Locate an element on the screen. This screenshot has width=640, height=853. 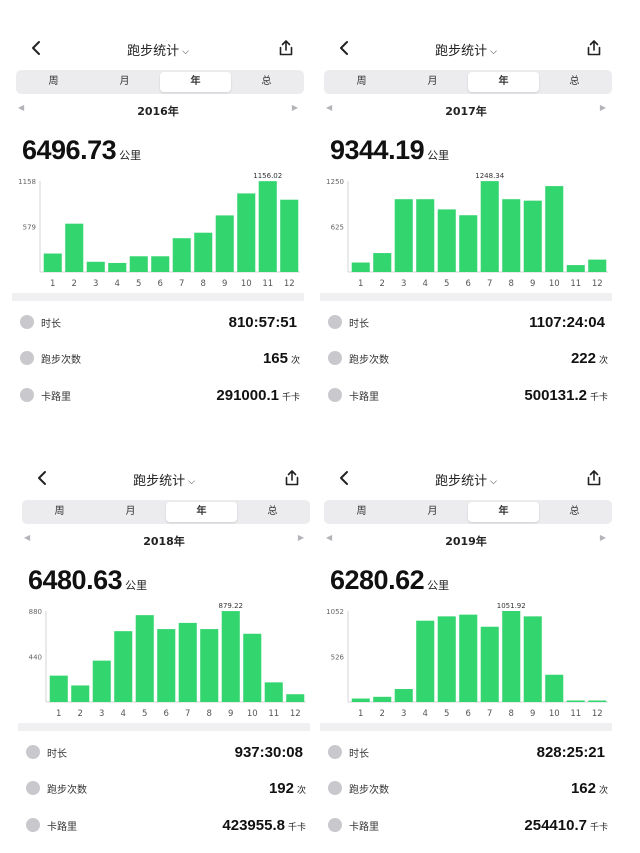
clock-icon is located at coordinates (27, 322).